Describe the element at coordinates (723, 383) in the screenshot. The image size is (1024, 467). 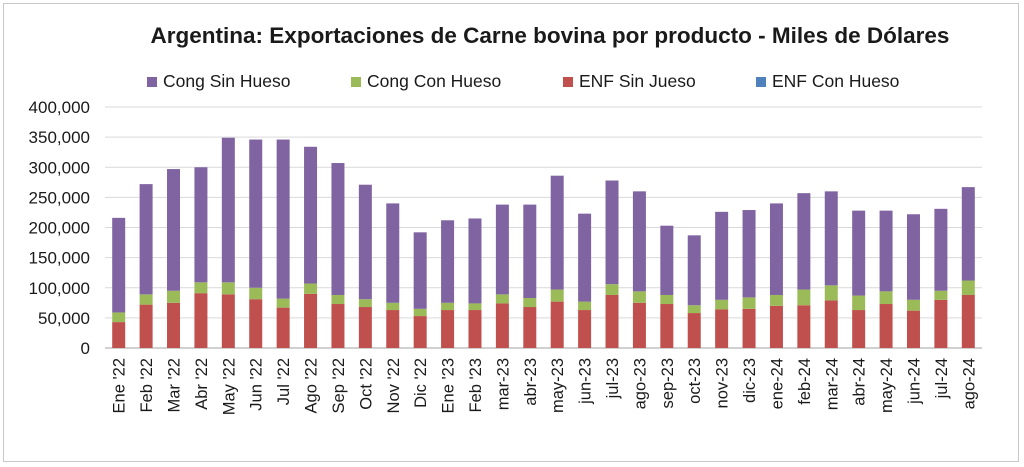
I see `x-tick-label: nov-23` at that location.